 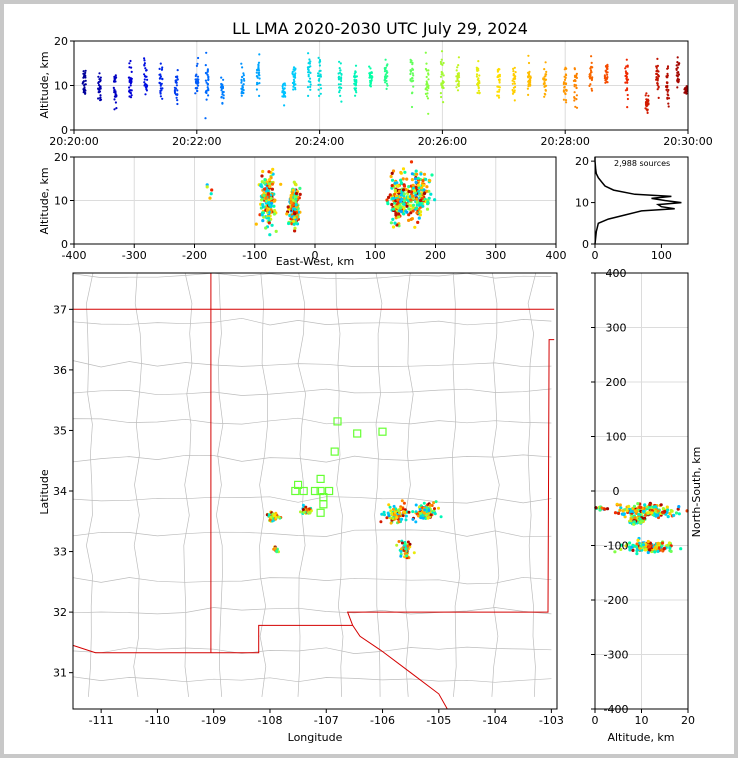 I want to click on north-south-xaxis-tick-label: 0, so click(x=595, y=720).